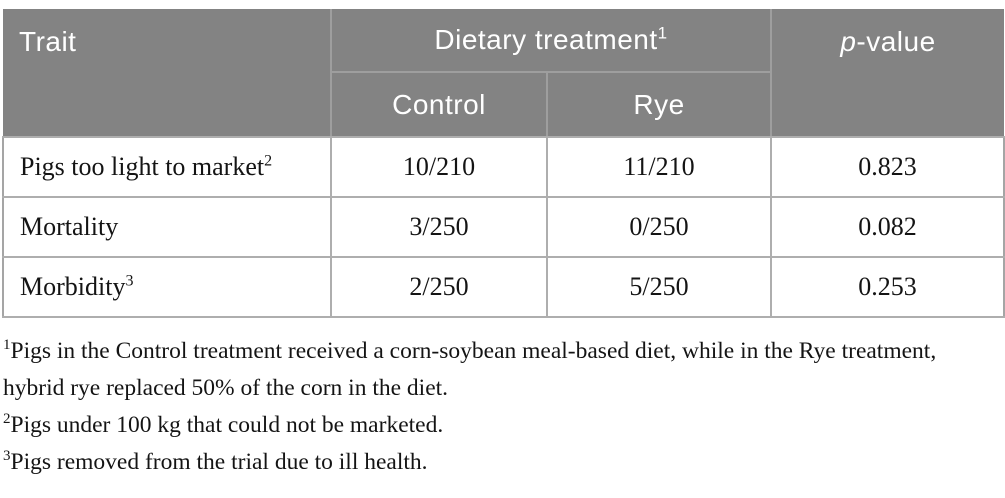  Describe the element at coordinates (167, 227) in the screenshot. I see `trait-cell: Mortality` at that location.